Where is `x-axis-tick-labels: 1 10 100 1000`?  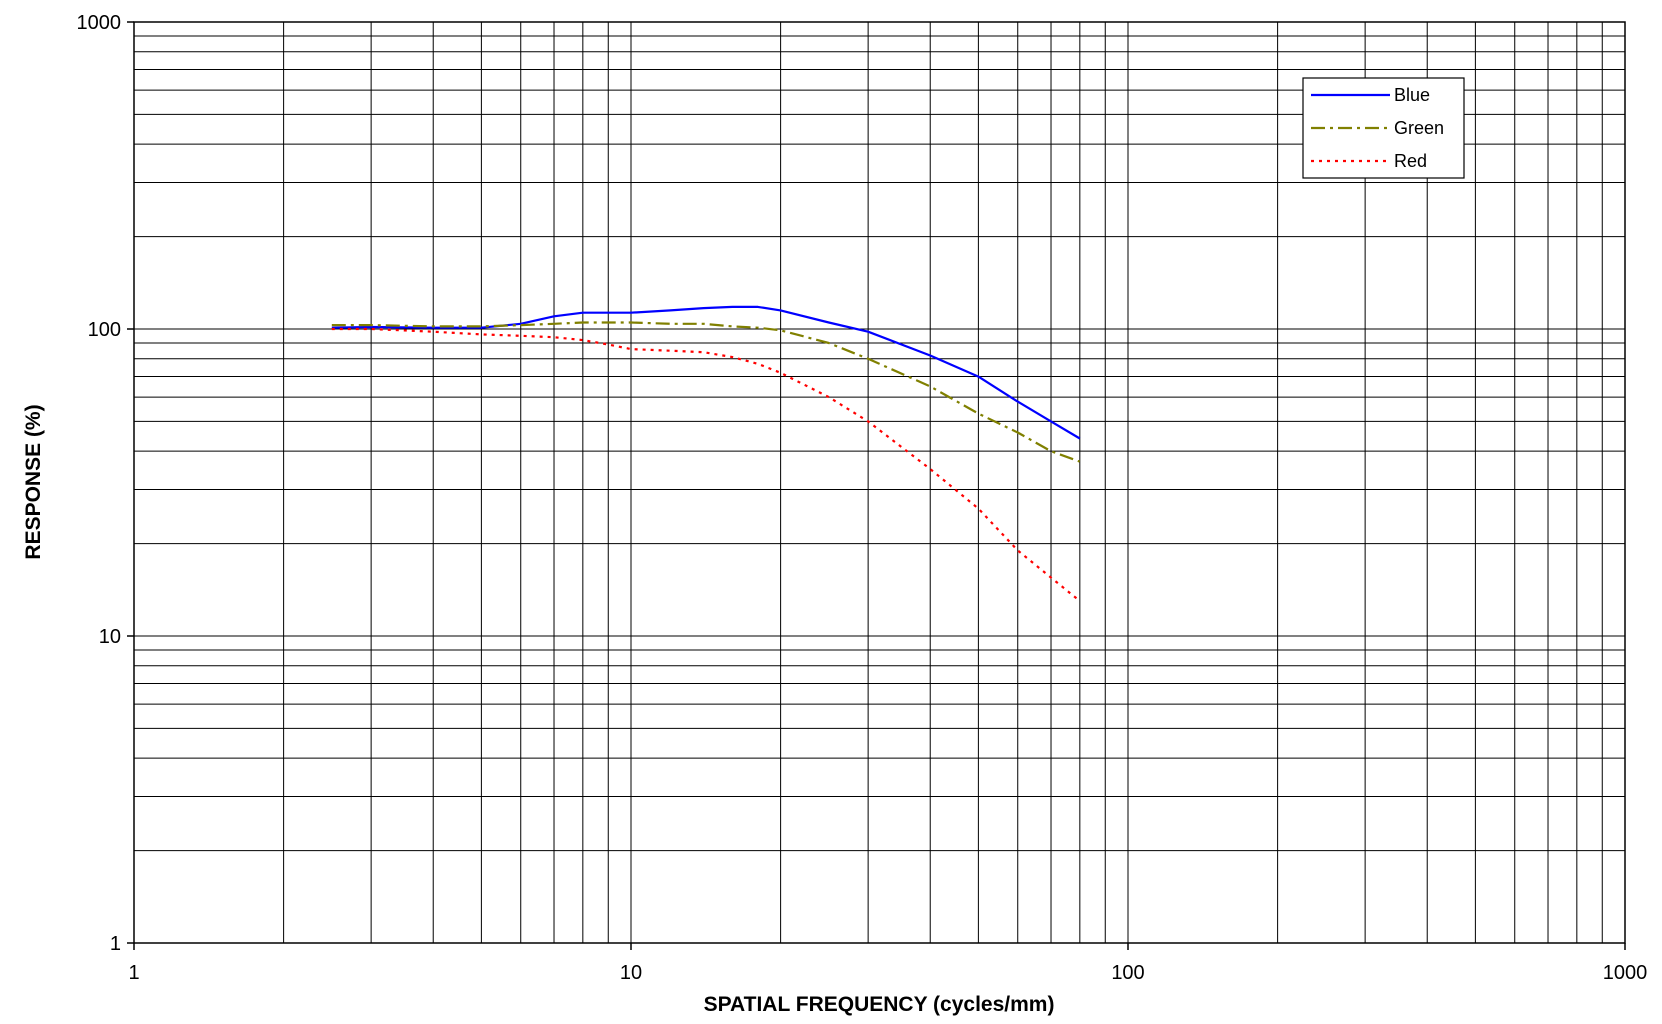 x-axis-tick-labels: 1 10 100 1000 is located at coordinates (887, 973).